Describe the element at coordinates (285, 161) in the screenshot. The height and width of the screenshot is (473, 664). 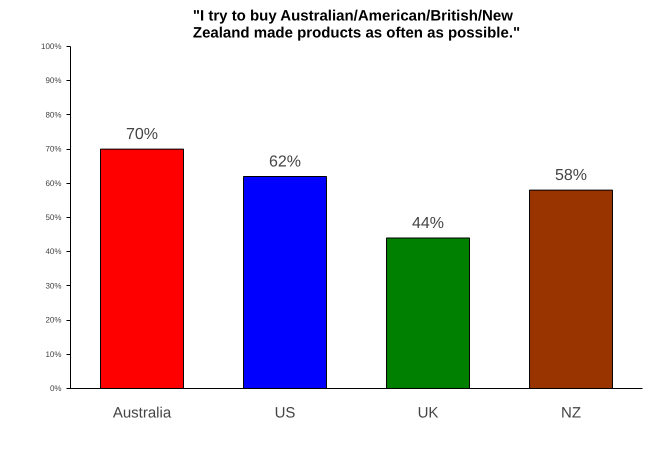
I see `data-label: 62%` at that location.